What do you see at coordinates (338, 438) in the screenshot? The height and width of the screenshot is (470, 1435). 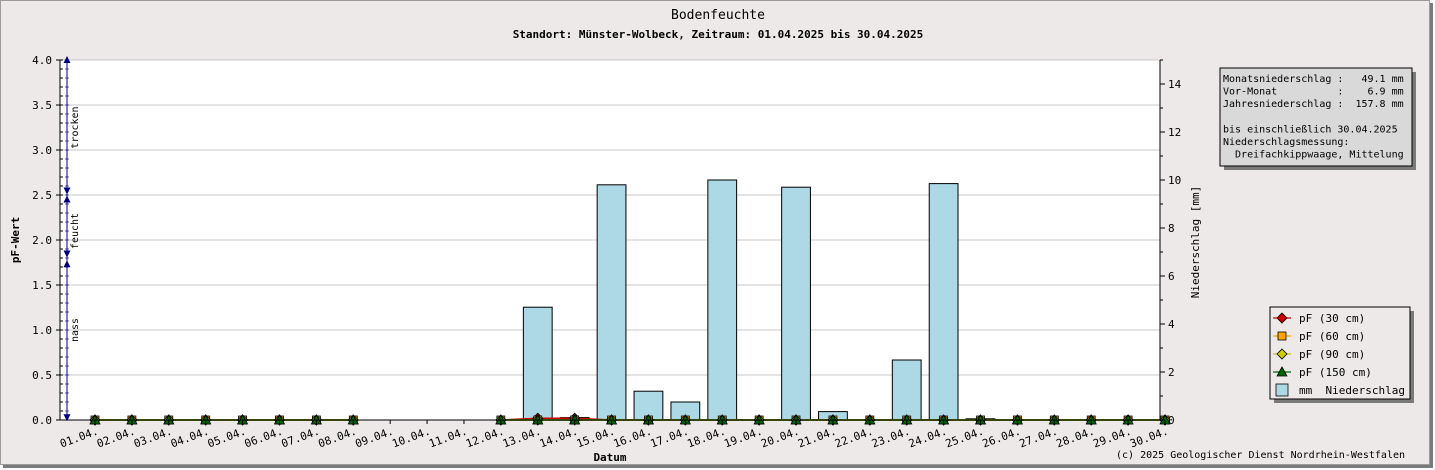 I see `x-tick-label: 08.04.` at bounding box center [338, 438].